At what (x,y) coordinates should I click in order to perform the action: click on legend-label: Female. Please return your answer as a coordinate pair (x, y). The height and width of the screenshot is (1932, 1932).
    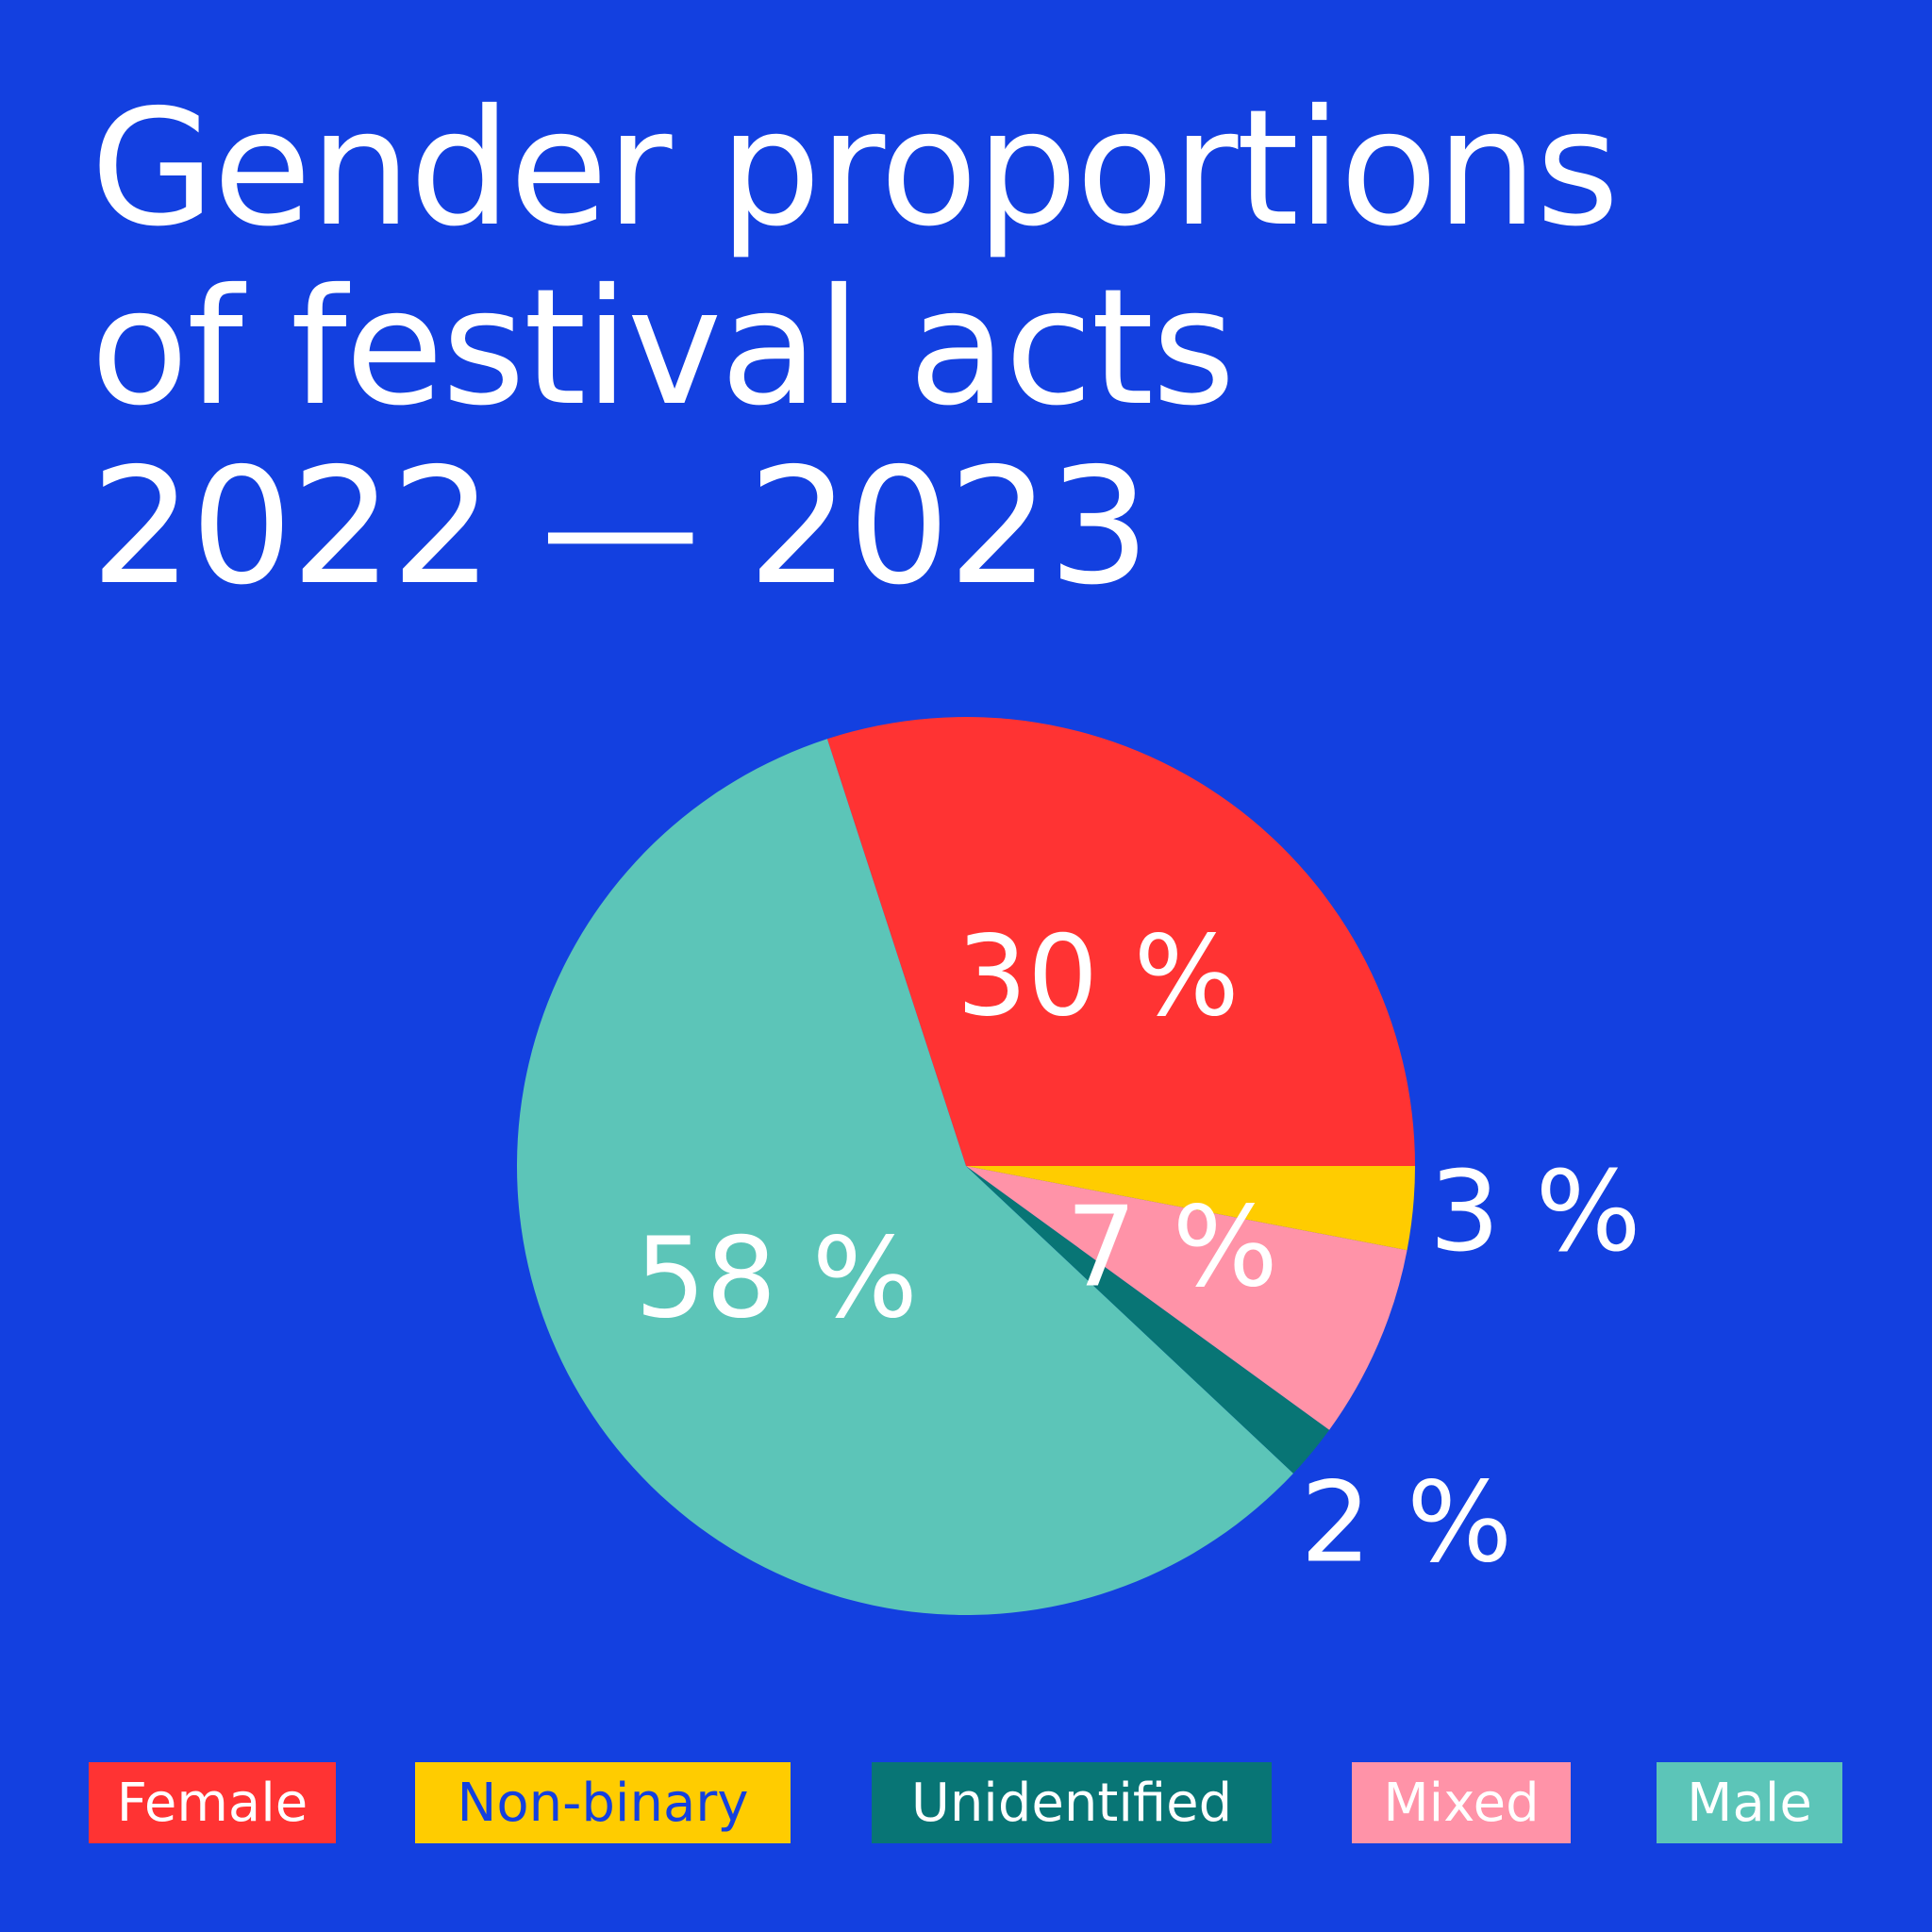
    Looking at the image, I should click on (212, 1803).